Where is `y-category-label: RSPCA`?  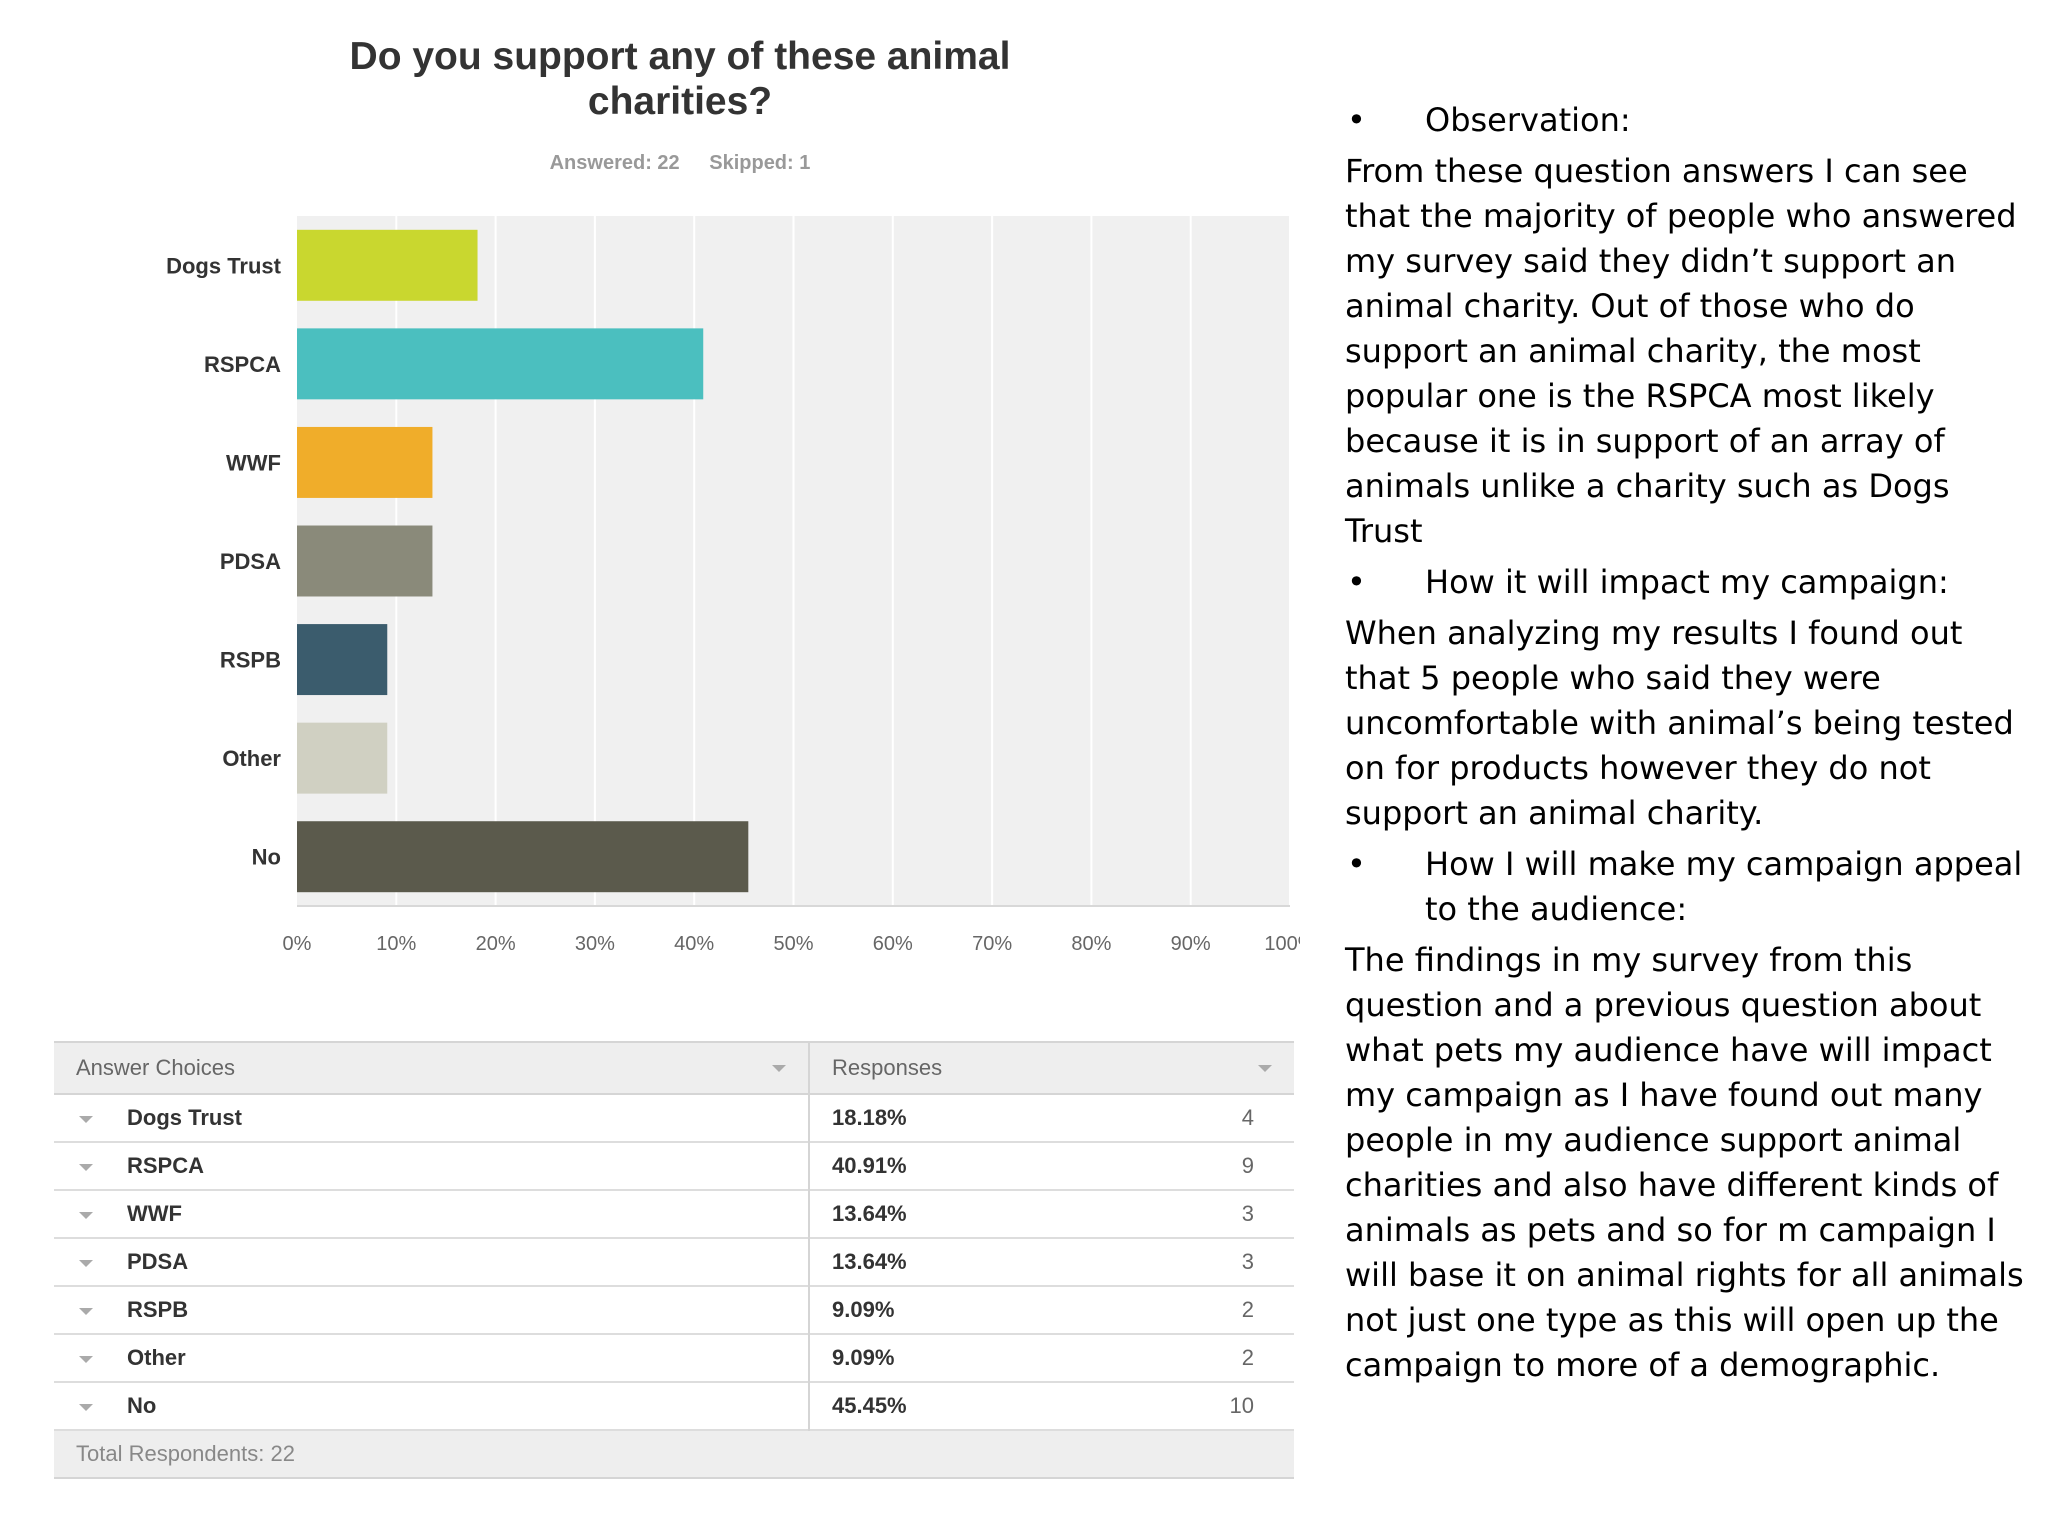
y-category-label: RSPCA is located at coordinates (242, 364).